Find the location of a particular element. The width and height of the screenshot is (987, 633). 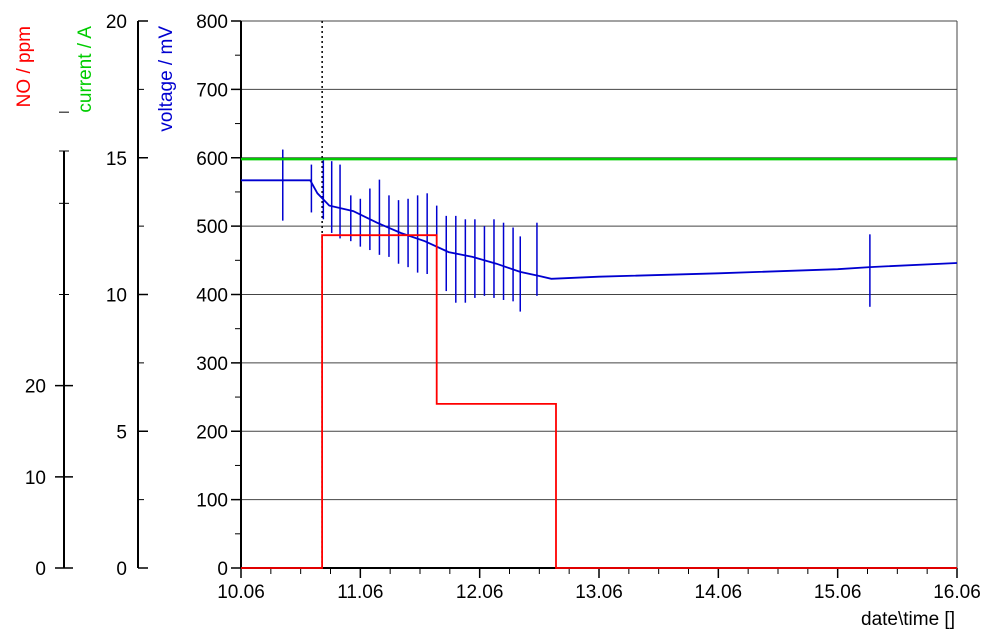

voltage-tick-label: 300 is located at coordinates (212, 364).